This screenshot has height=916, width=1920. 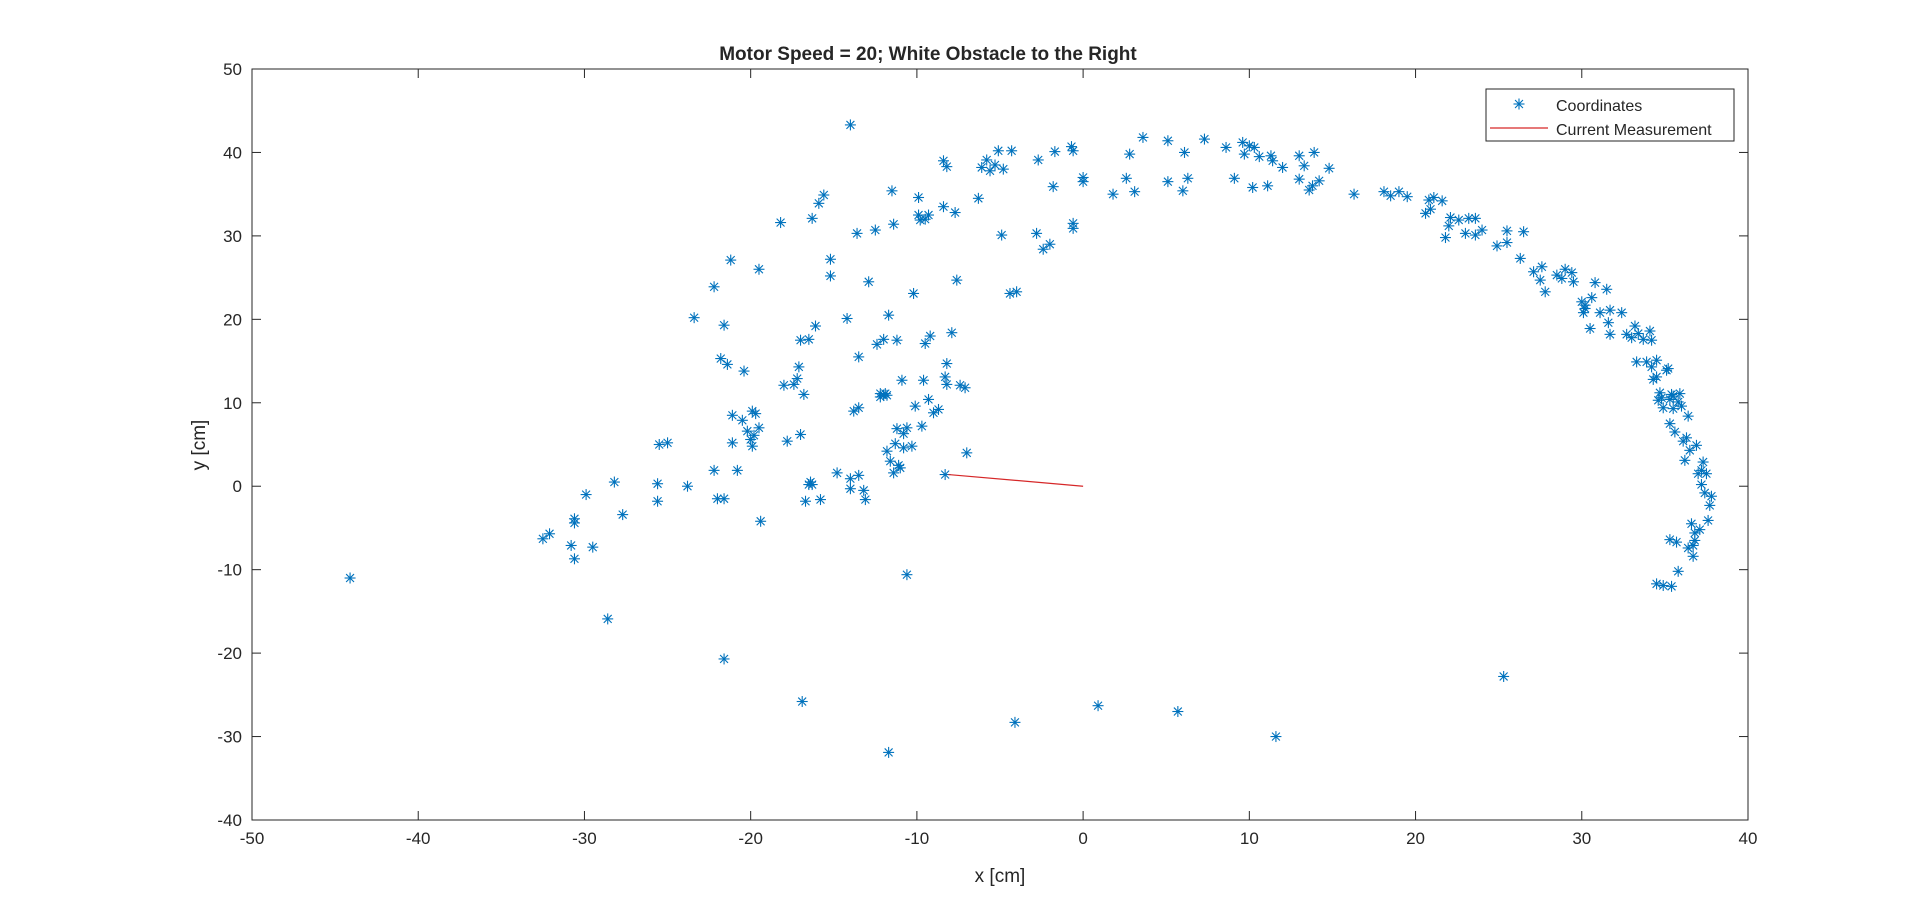 What do you see at coordinates (1599, 106) in the screenshot?
I see `legend-label-coordinates: Coordinates` at bounding box center [1599, 106].